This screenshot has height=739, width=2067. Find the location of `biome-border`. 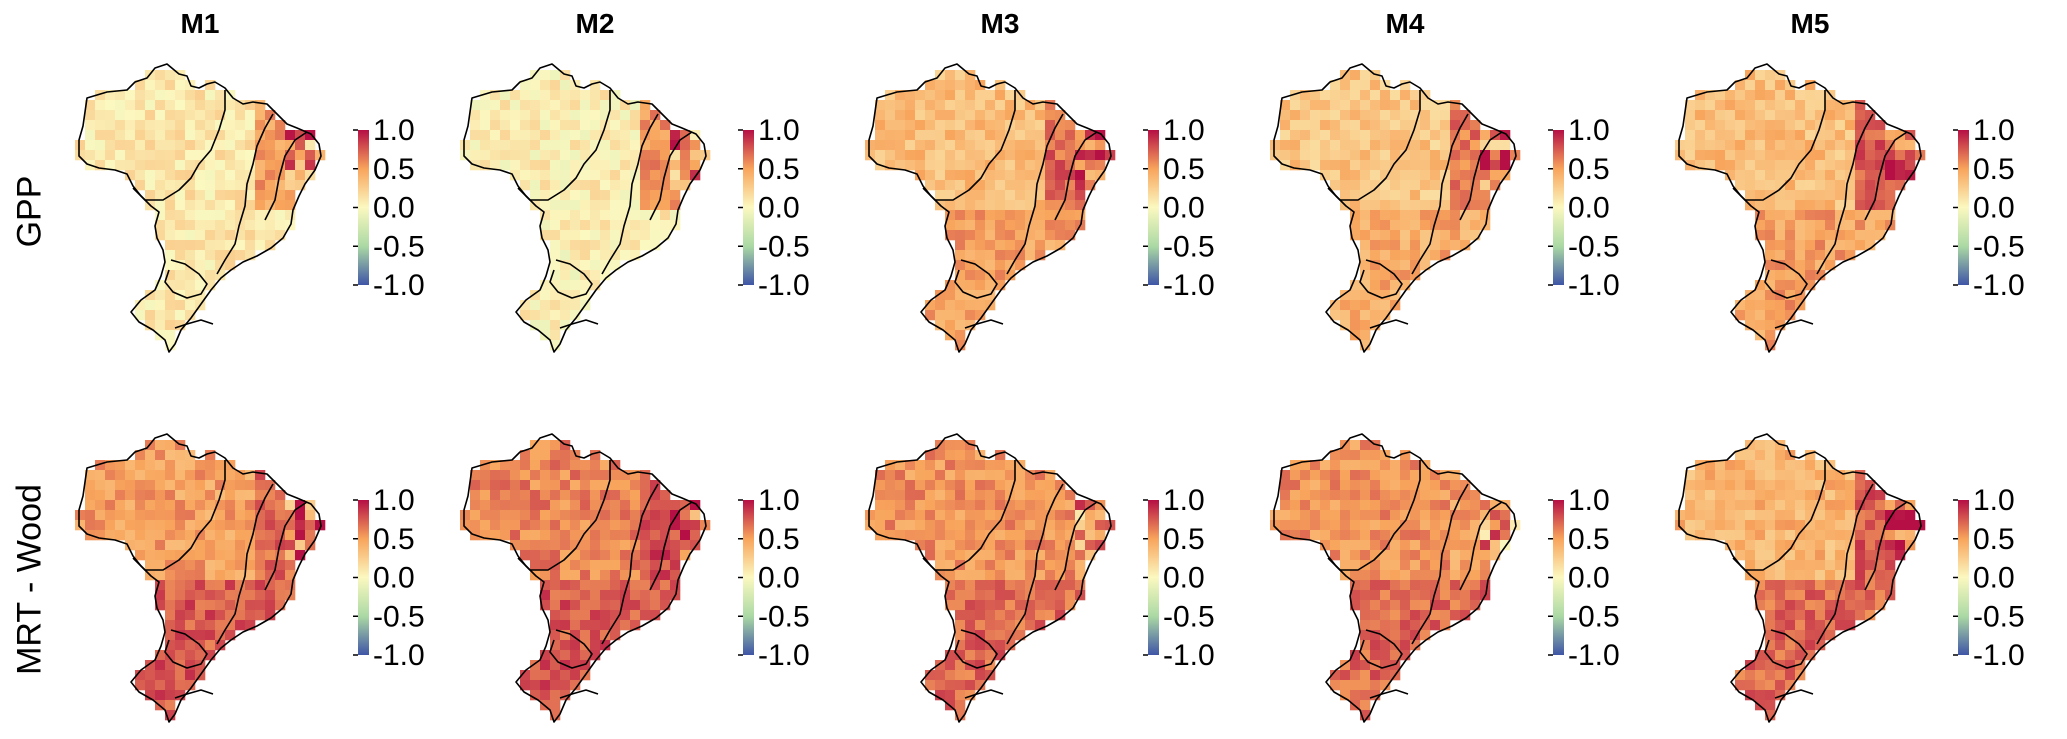

biome-border is located at coordinates (1389, 324).